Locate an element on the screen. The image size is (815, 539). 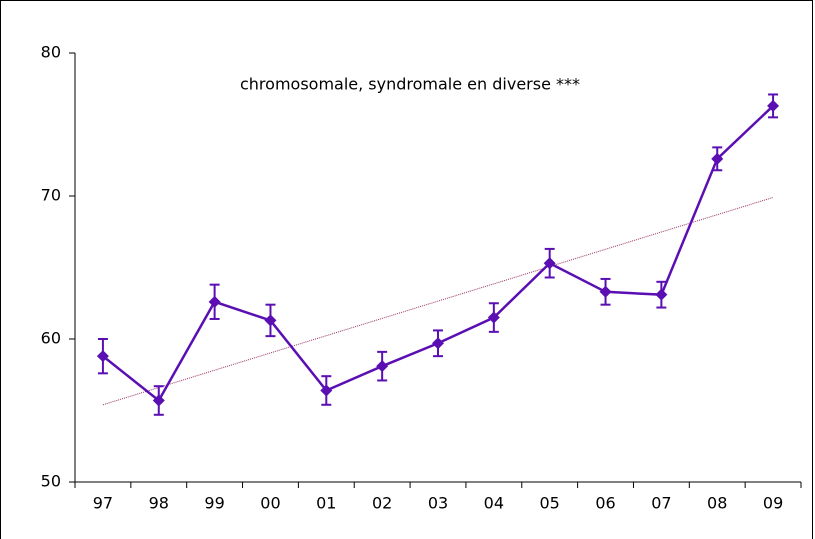
annotation: chromosomale, syndromale en diverse *** is located at coordinates (410, 84).